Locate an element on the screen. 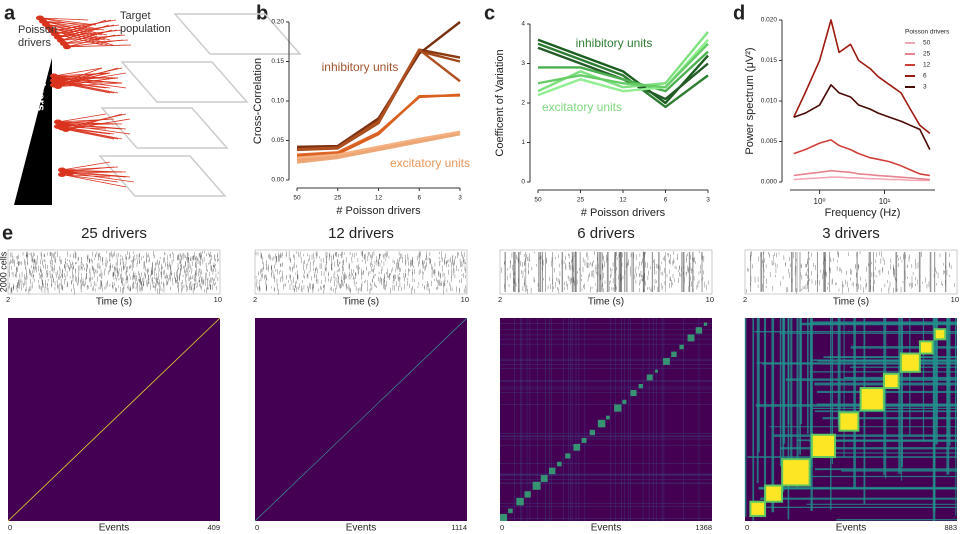  y-tick-label: 4 is located at coordinates (523, 24).